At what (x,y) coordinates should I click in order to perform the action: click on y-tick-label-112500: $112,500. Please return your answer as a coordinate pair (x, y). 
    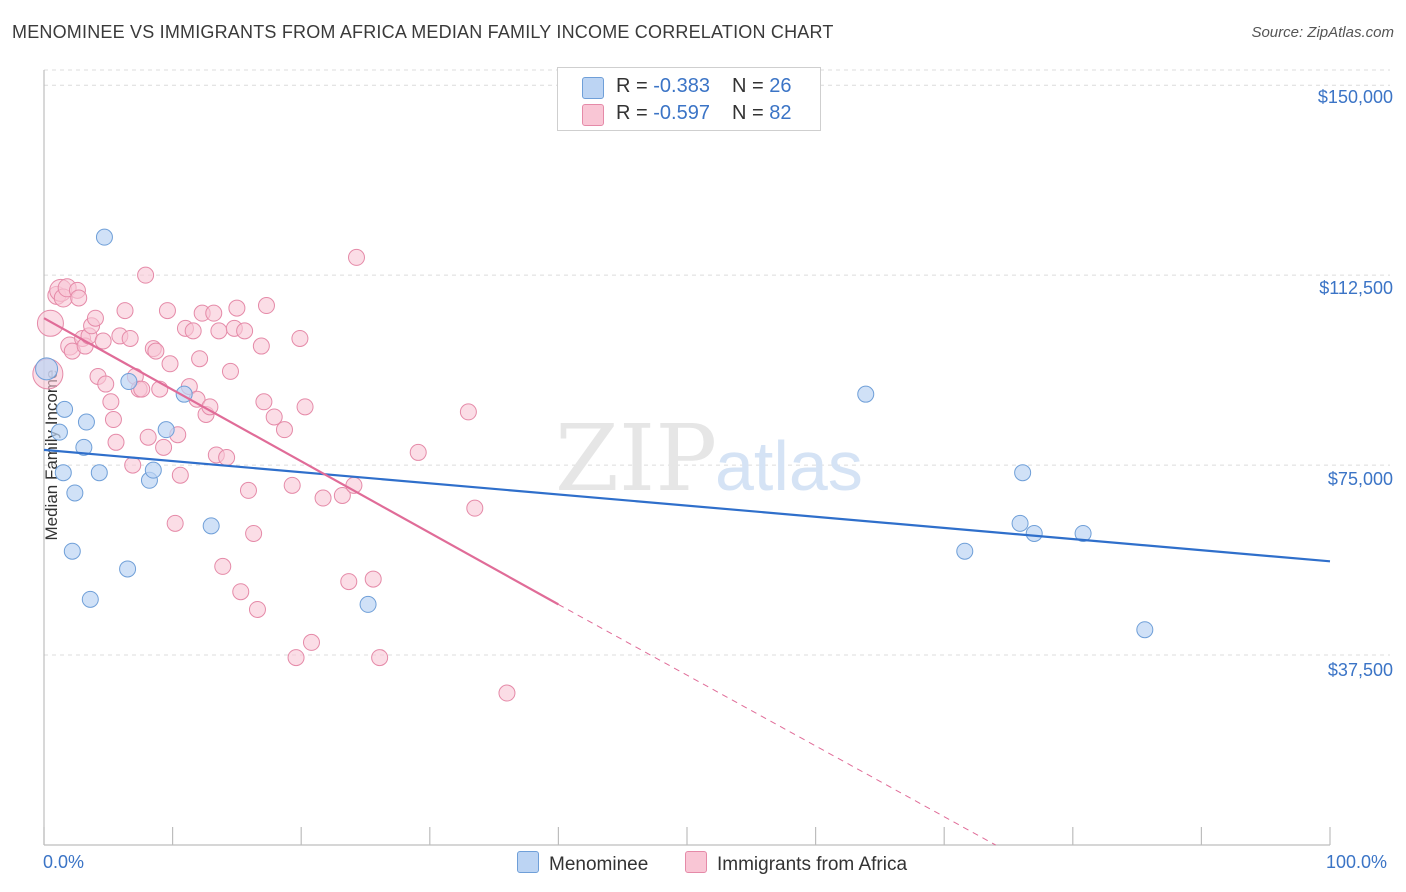
    Looking at the image, I should click on (1356, 288).